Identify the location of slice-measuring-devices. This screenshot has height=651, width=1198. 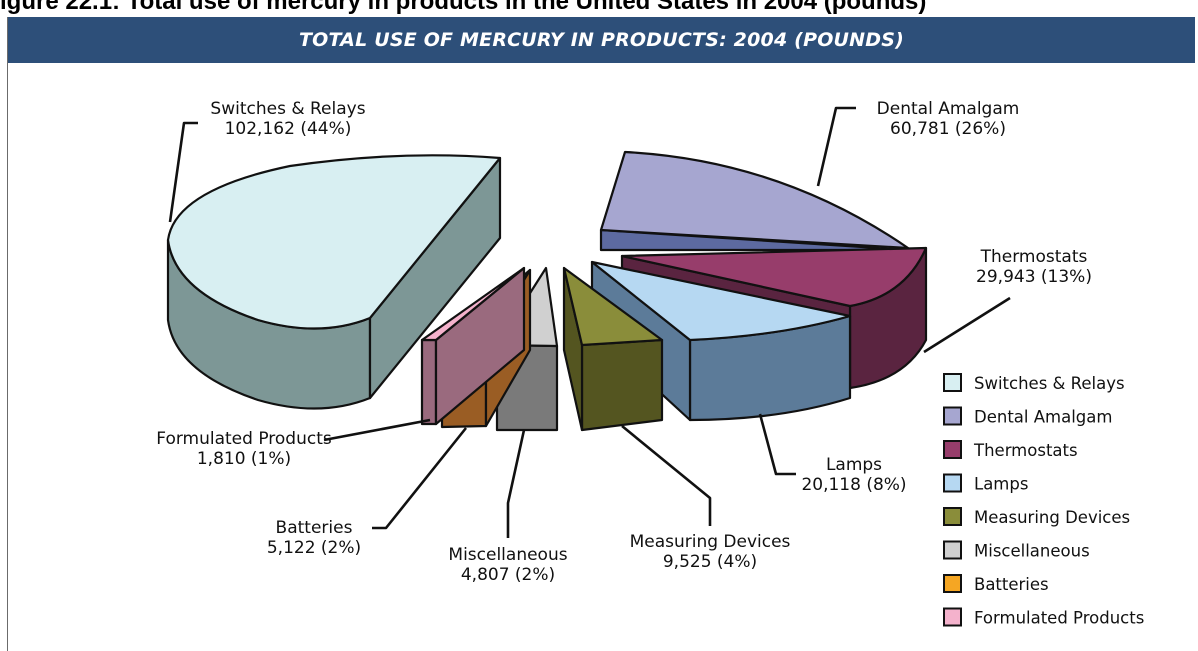
(613, 306).